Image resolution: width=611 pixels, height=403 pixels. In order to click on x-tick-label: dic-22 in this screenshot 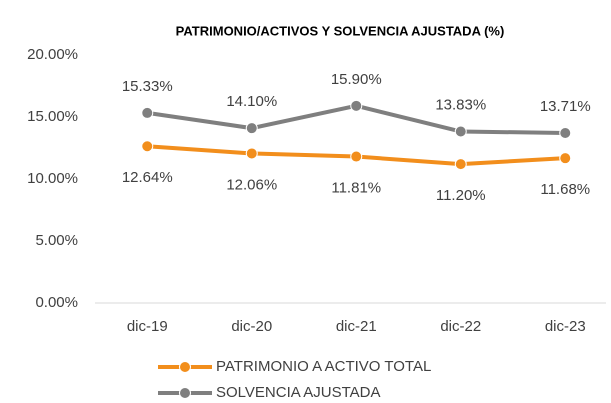, I will do `click(460, 326)`.